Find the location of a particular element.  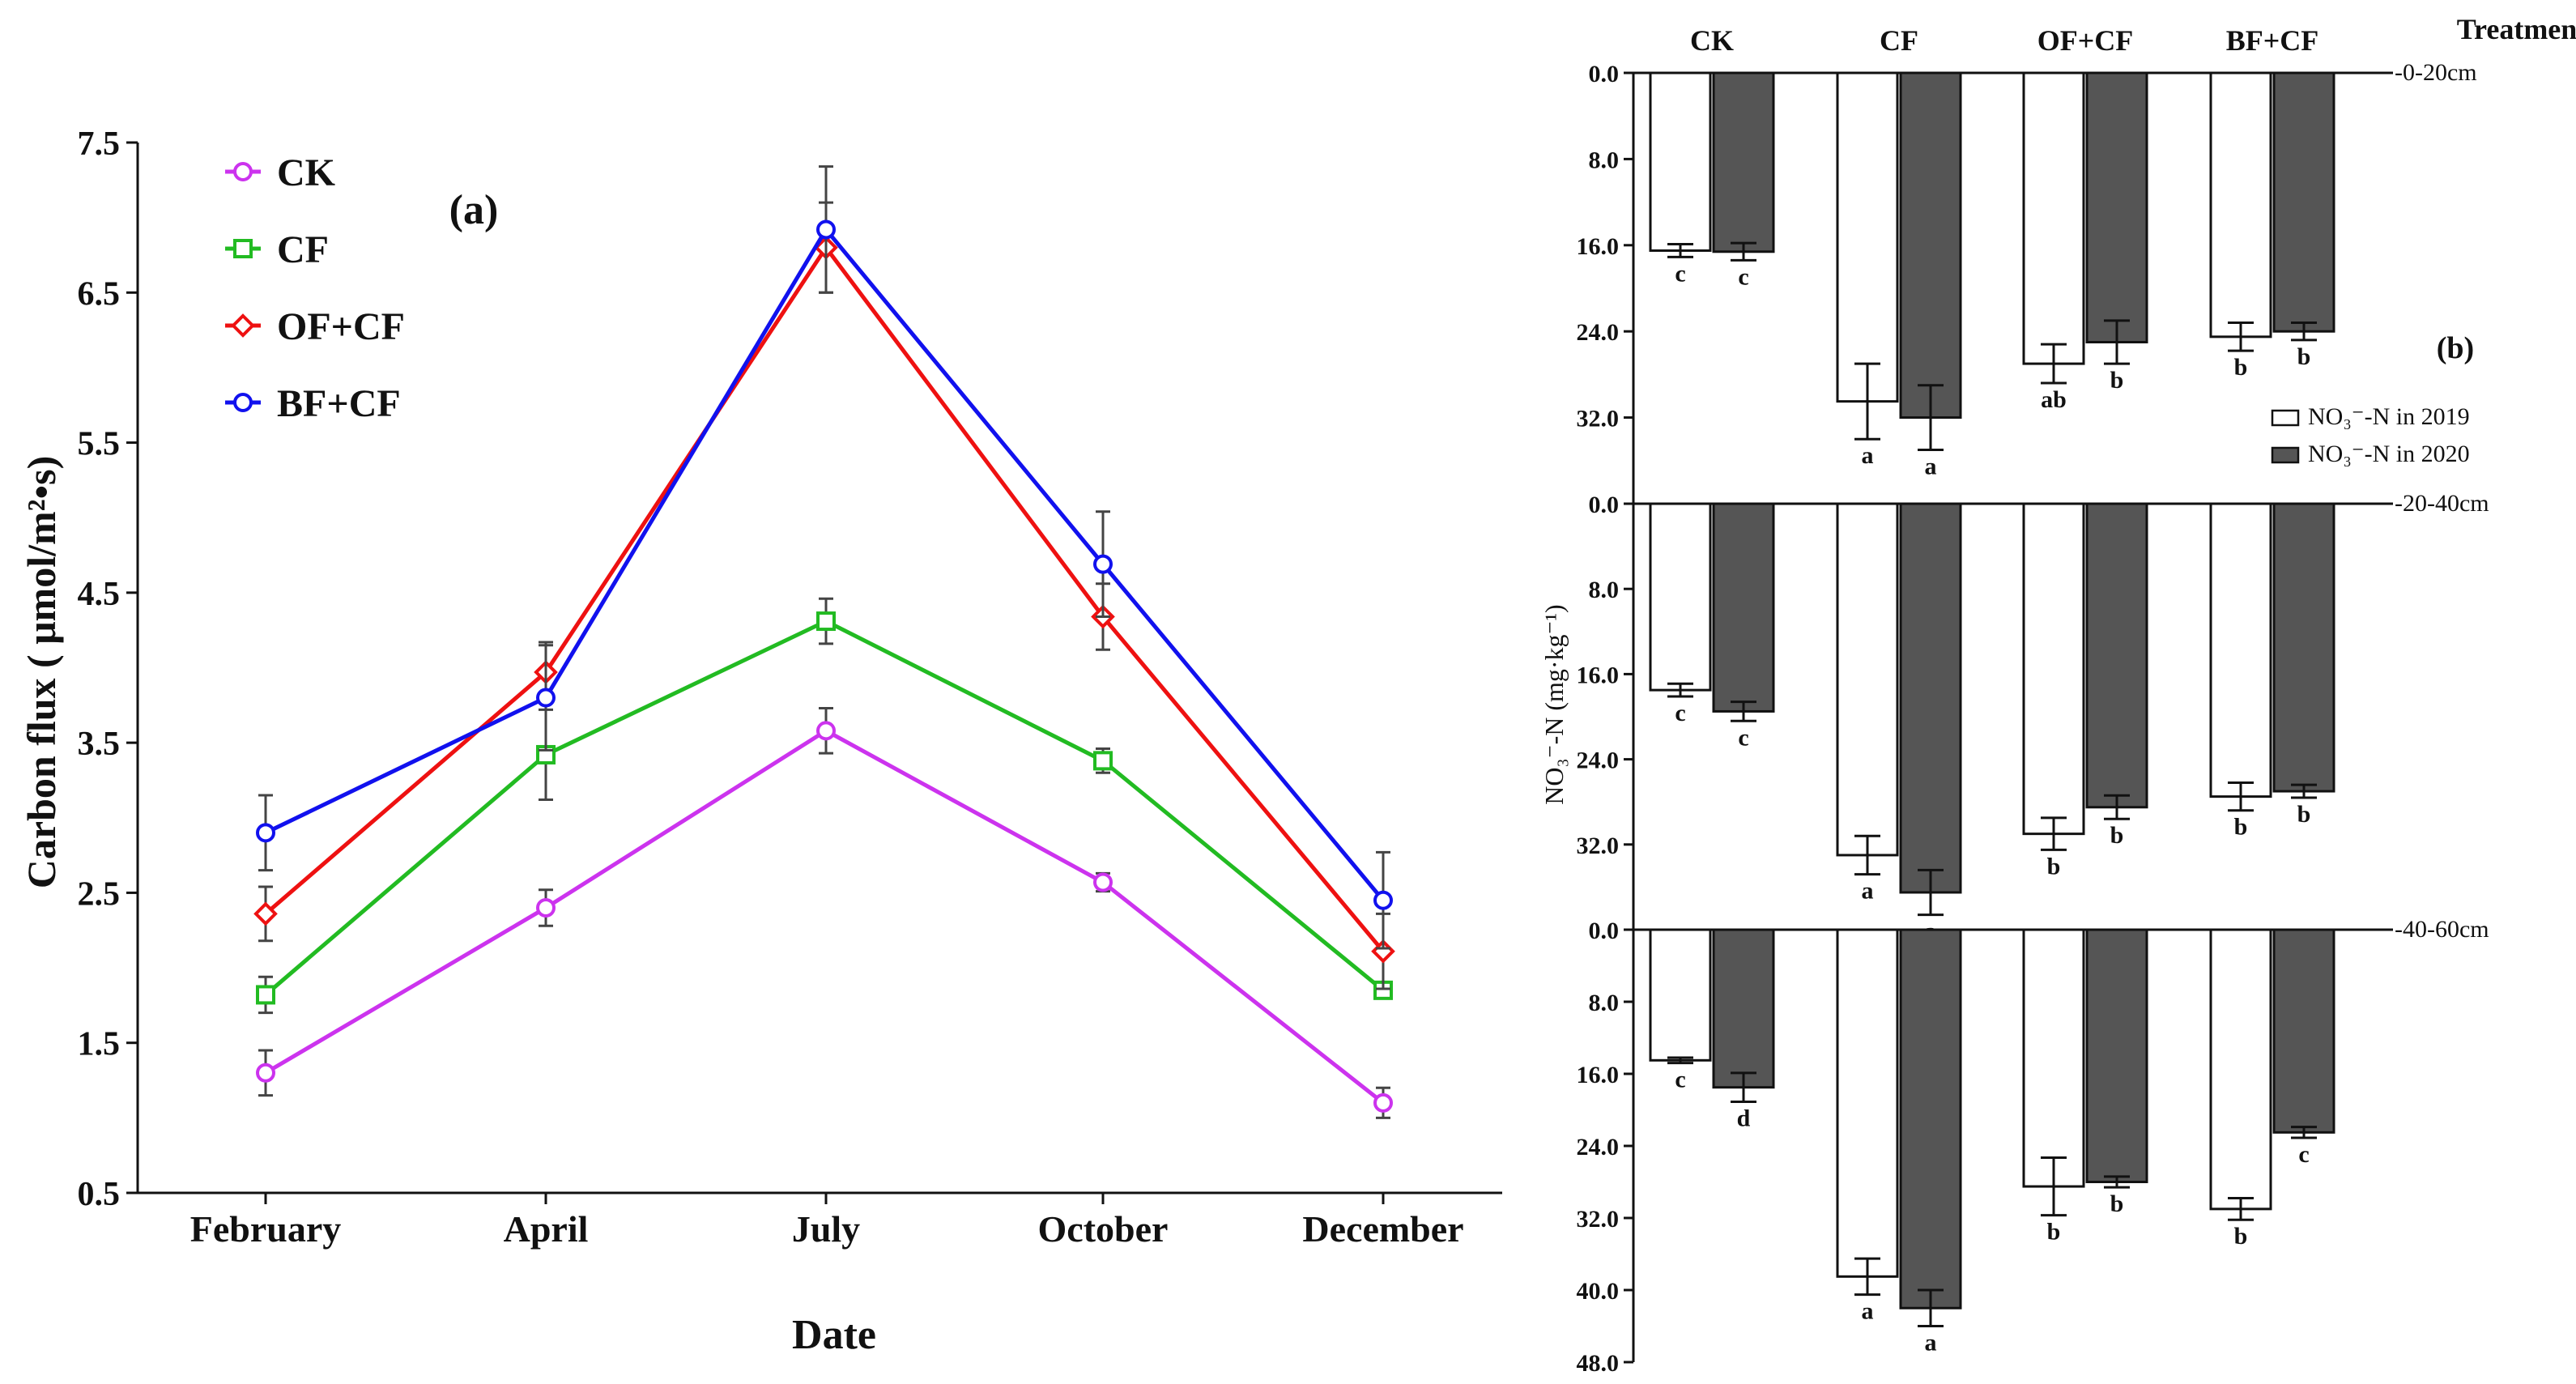

treatment-header: OF+CF is located at coordinates (2085, 40).